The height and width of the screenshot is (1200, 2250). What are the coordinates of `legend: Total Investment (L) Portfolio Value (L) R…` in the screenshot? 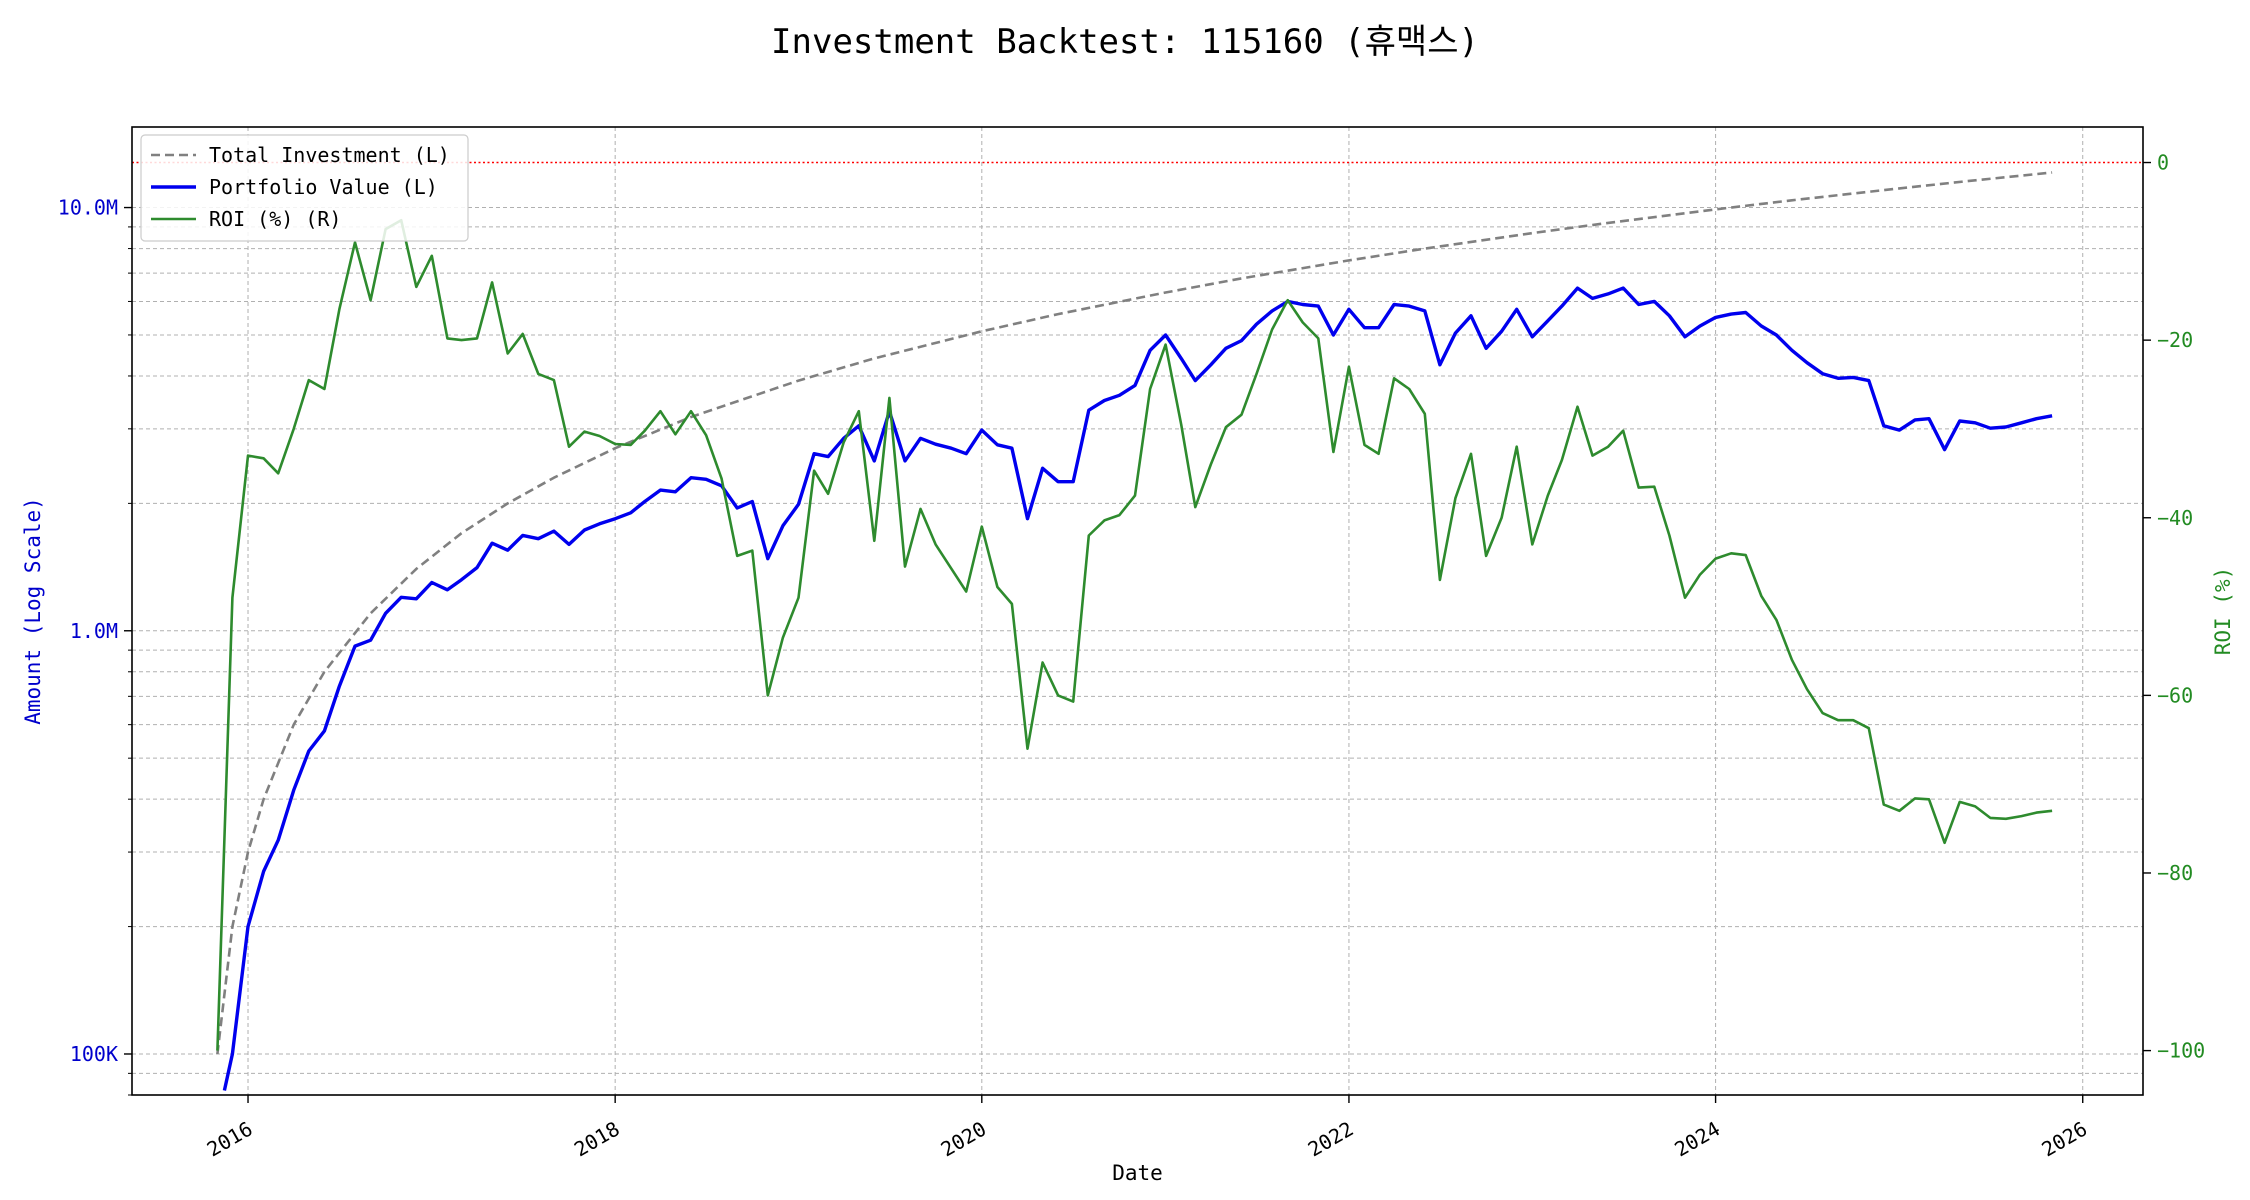 It's located at (304, 188).